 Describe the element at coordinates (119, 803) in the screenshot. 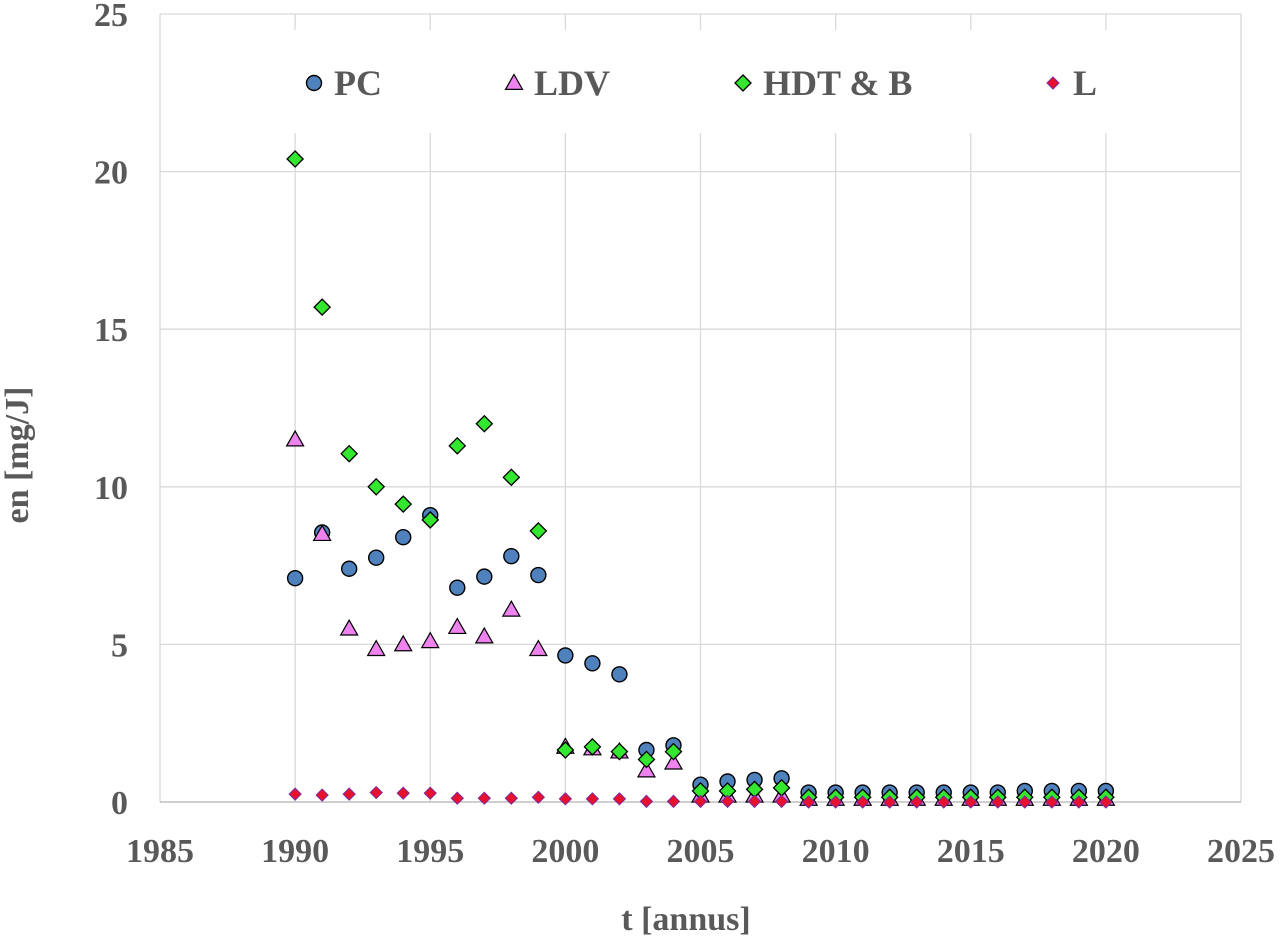

I see `y-tick-label: 0` at that location.